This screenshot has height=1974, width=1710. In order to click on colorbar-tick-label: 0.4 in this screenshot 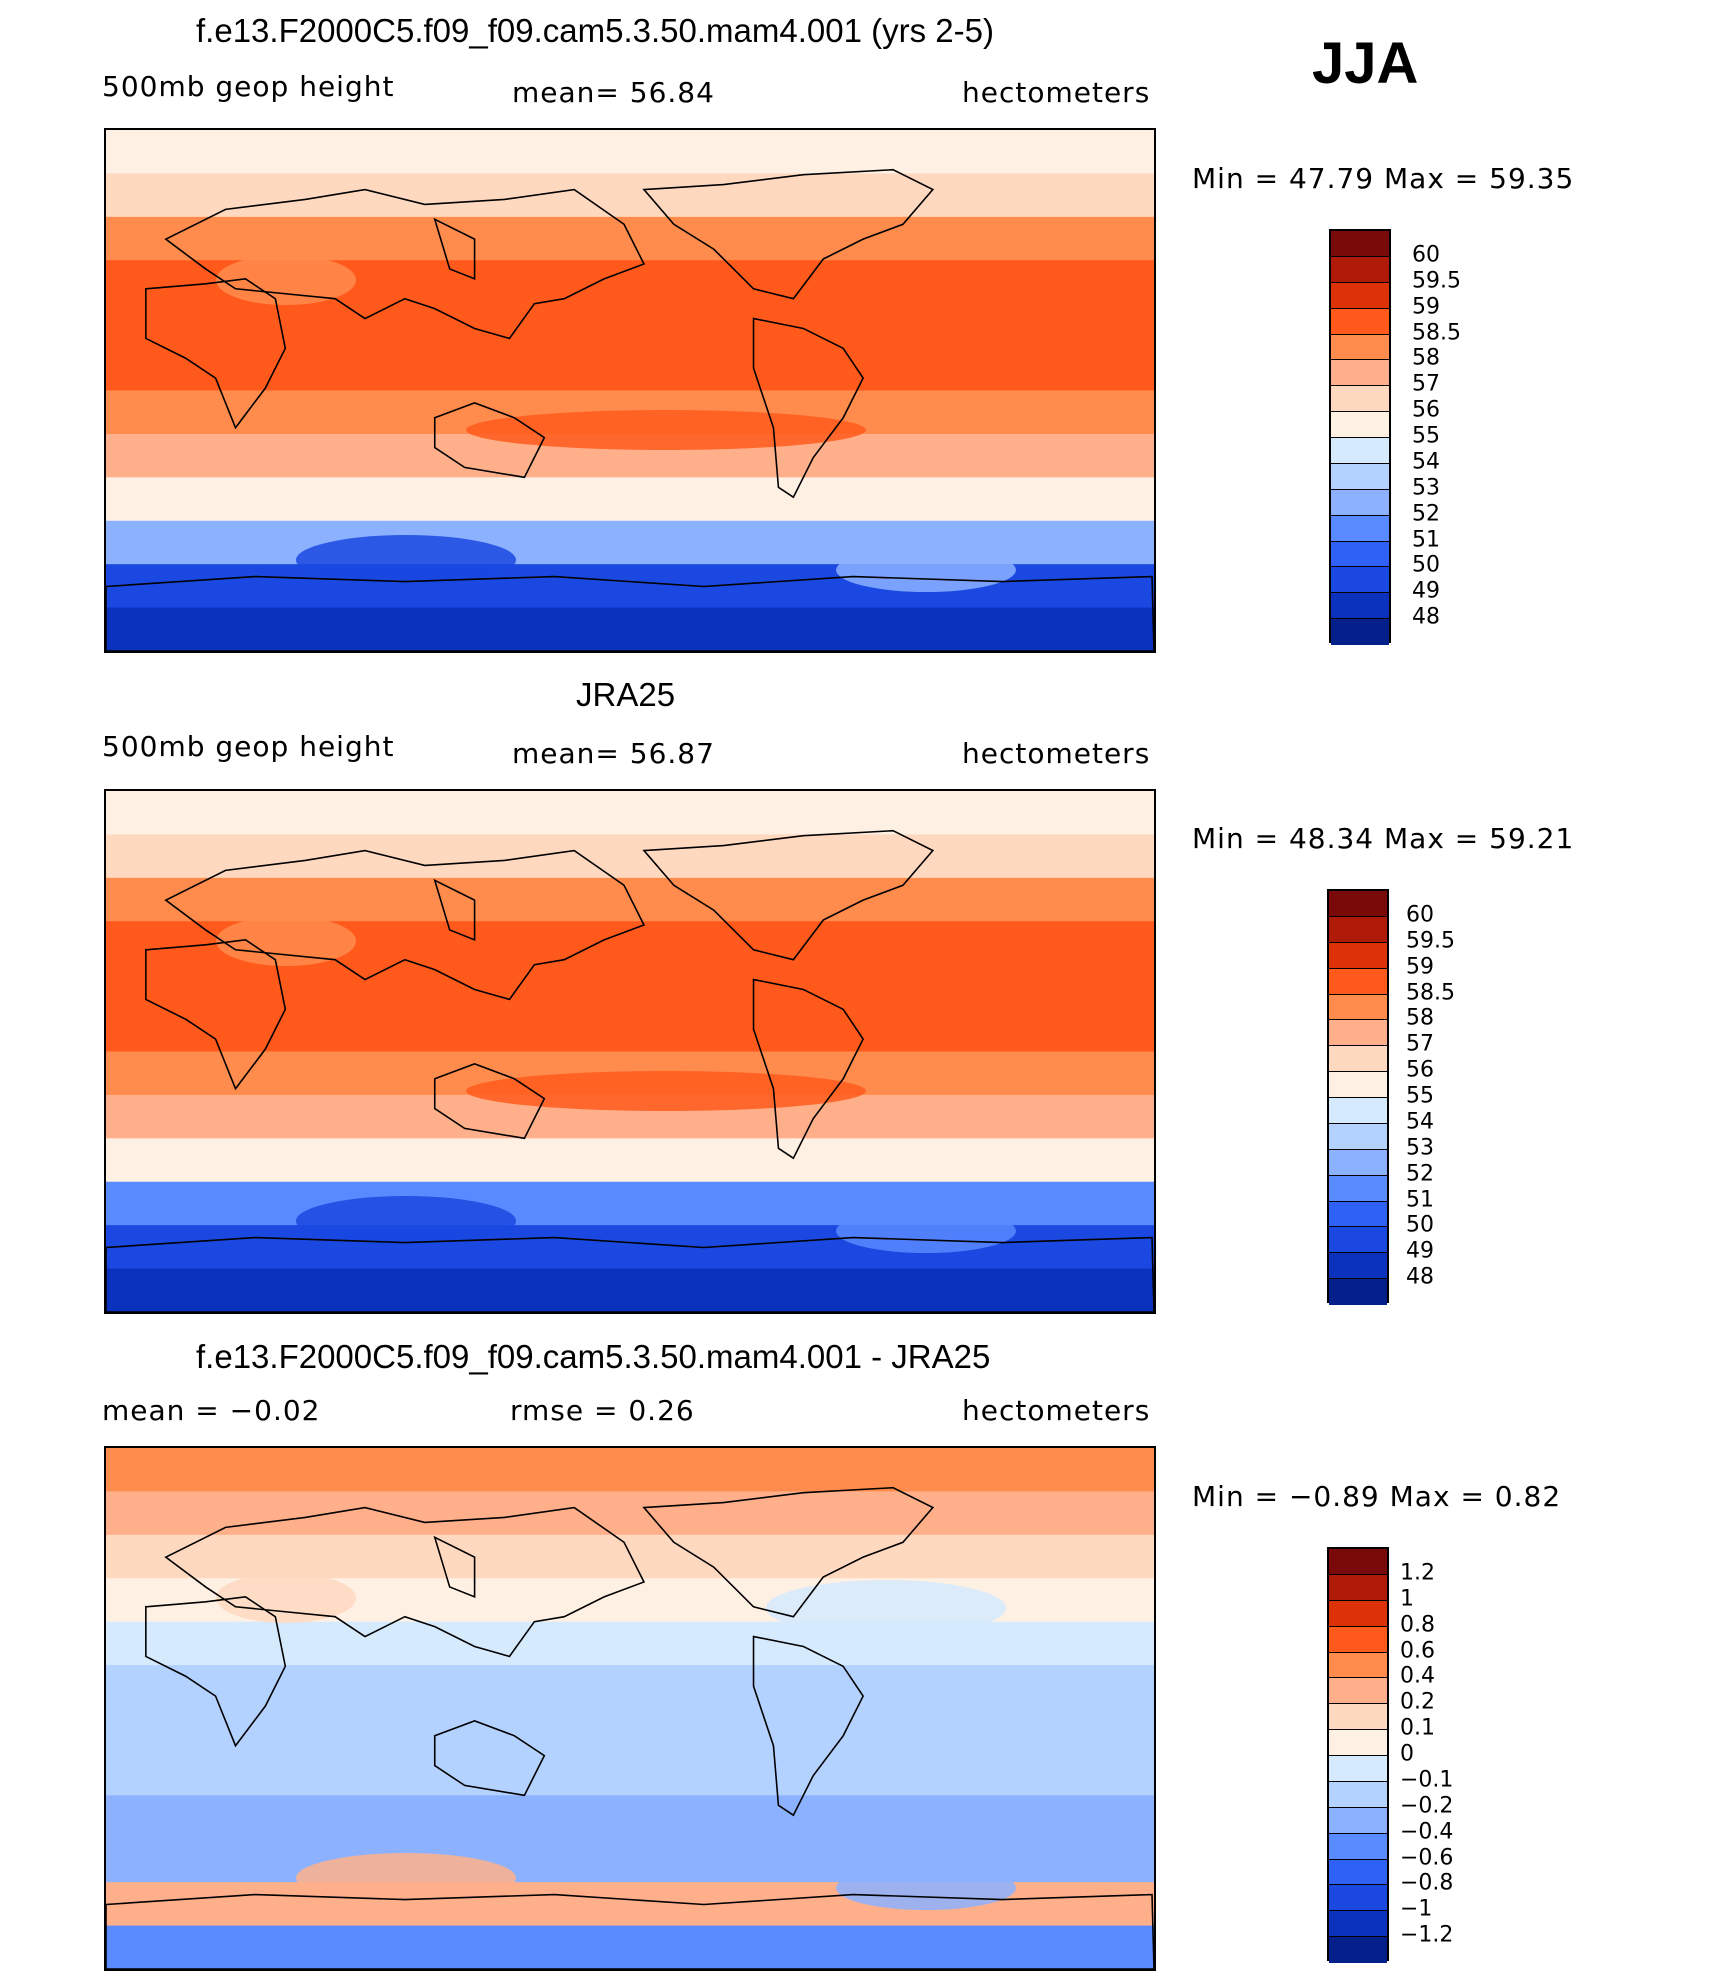, I will do `click(1417, 1676)`.